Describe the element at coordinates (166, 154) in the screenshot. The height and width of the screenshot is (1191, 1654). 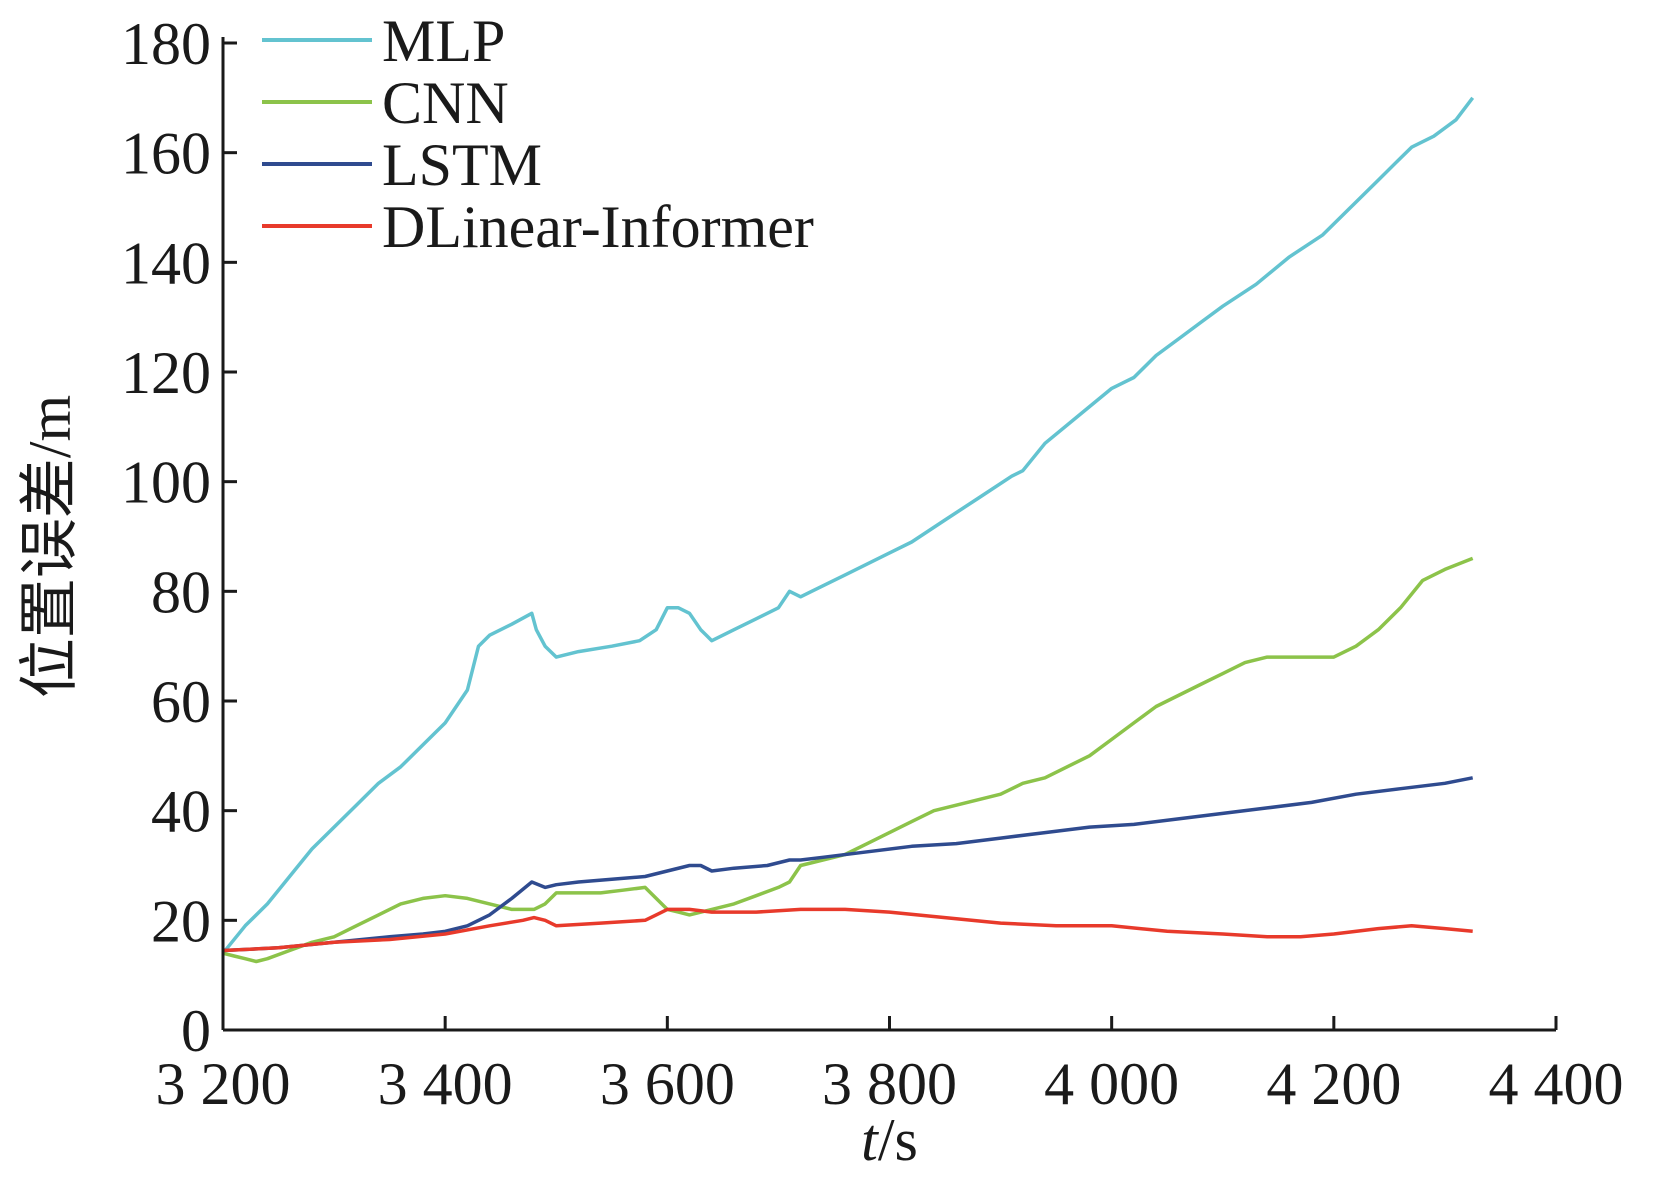
I see `y-tick-label: 160` at that location.